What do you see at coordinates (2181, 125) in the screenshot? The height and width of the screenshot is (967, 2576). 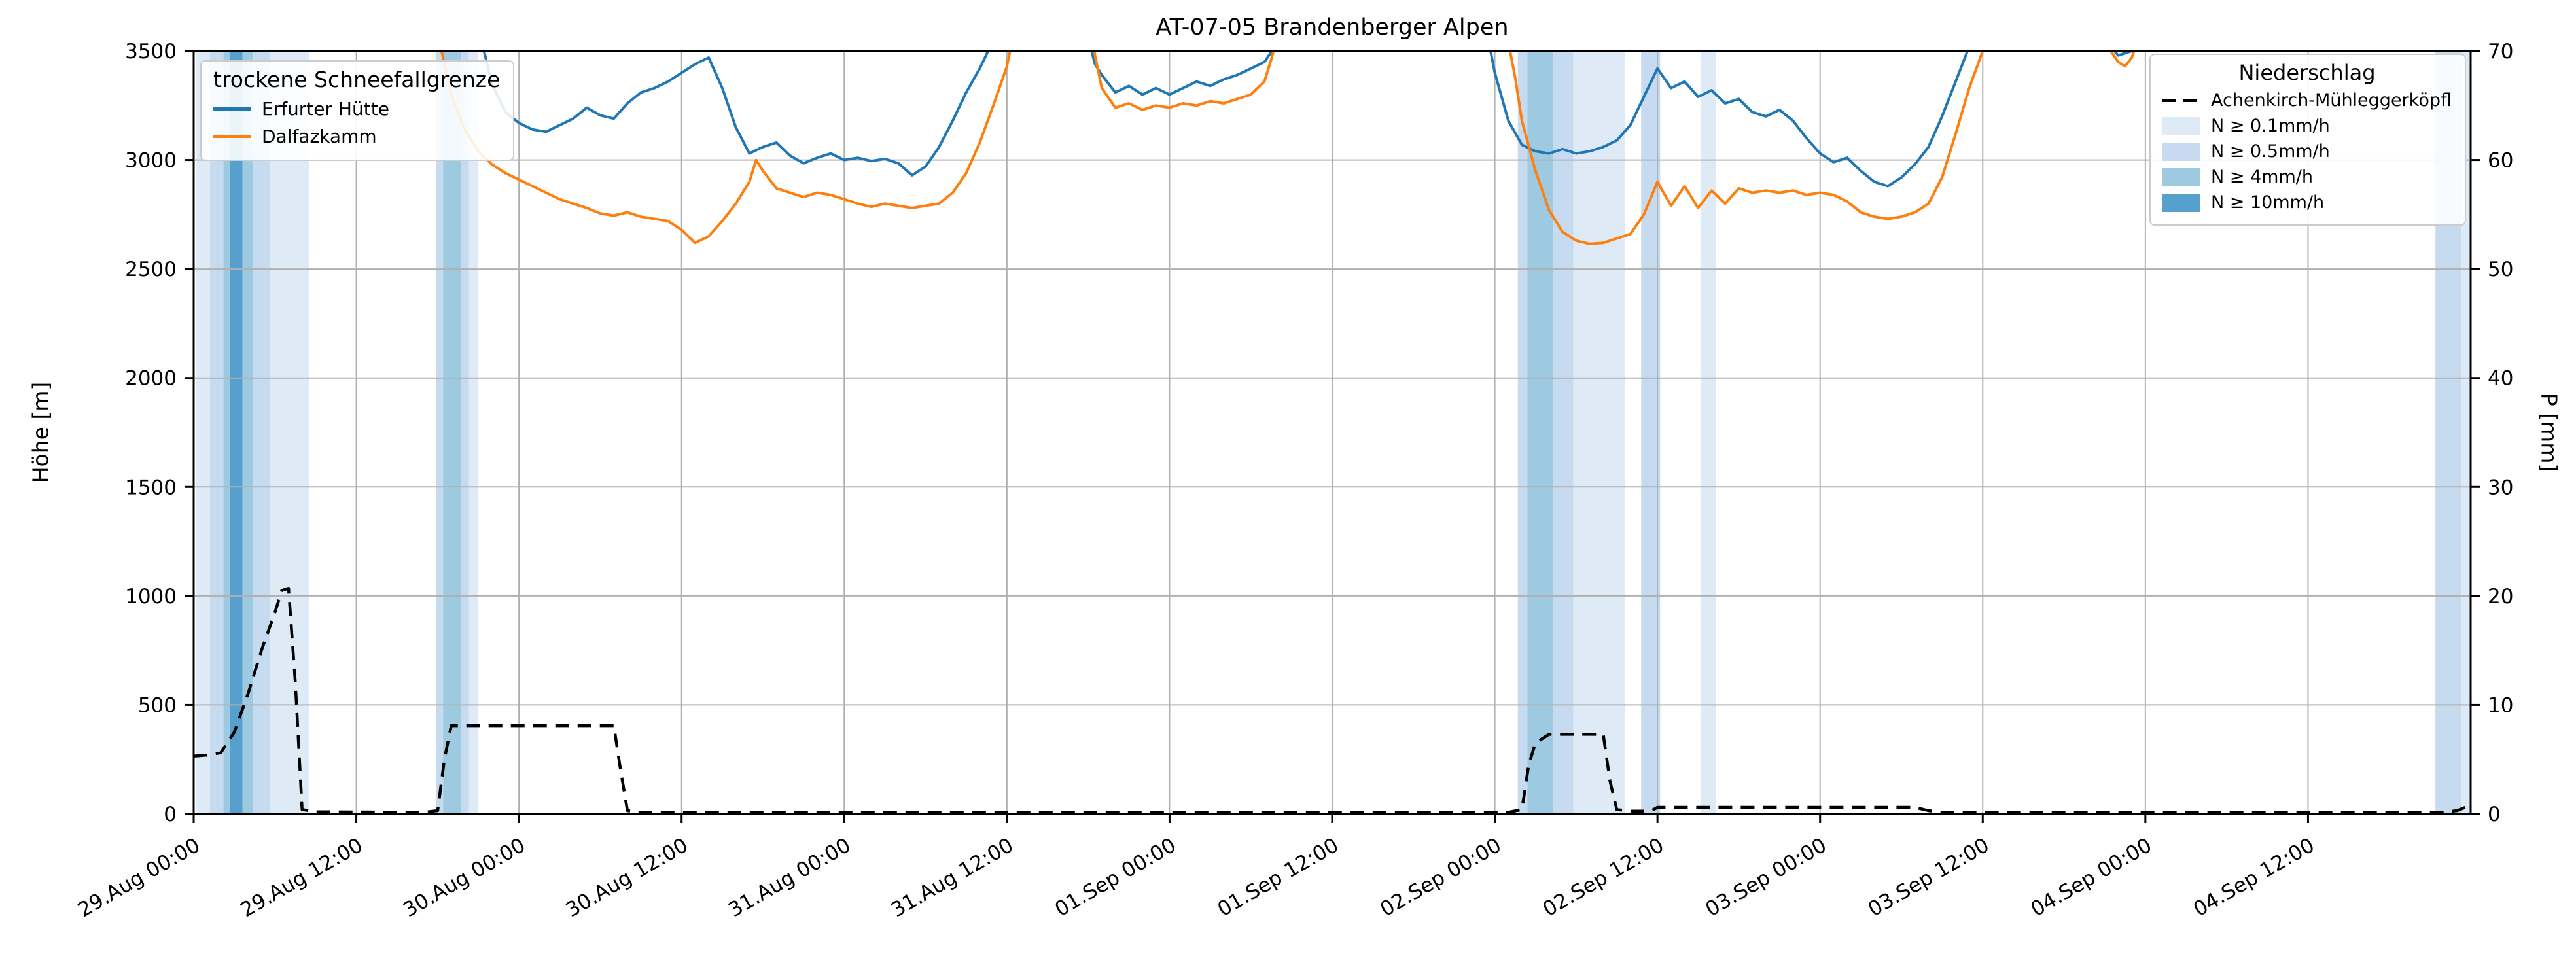 I see `legend-swatch-n01-icon` at bounding box center [2181, 125].